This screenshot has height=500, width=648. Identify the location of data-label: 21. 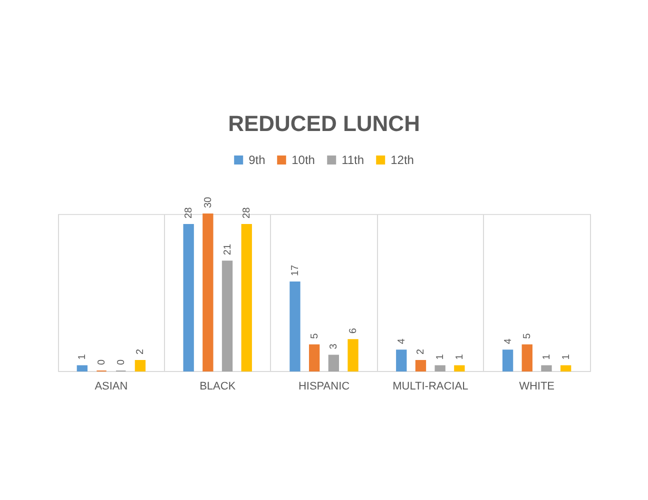
(228, 250).